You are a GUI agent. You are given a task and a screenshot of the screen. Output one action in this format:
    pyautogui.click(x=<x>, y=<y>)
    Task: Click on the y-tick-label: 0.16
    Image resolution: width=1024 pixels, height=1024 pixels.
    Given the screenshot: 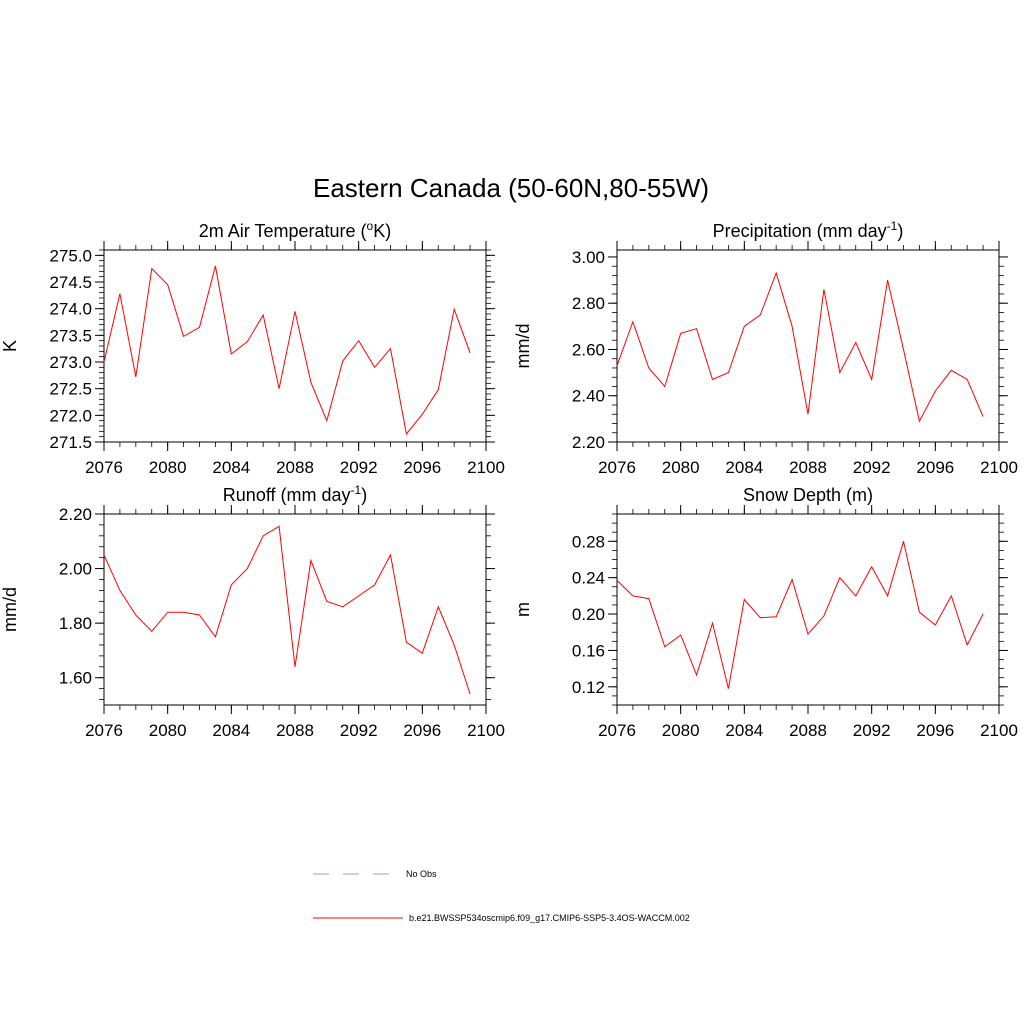 What is the action you would take?
    pyautogui.click(x=588, y=650)
    